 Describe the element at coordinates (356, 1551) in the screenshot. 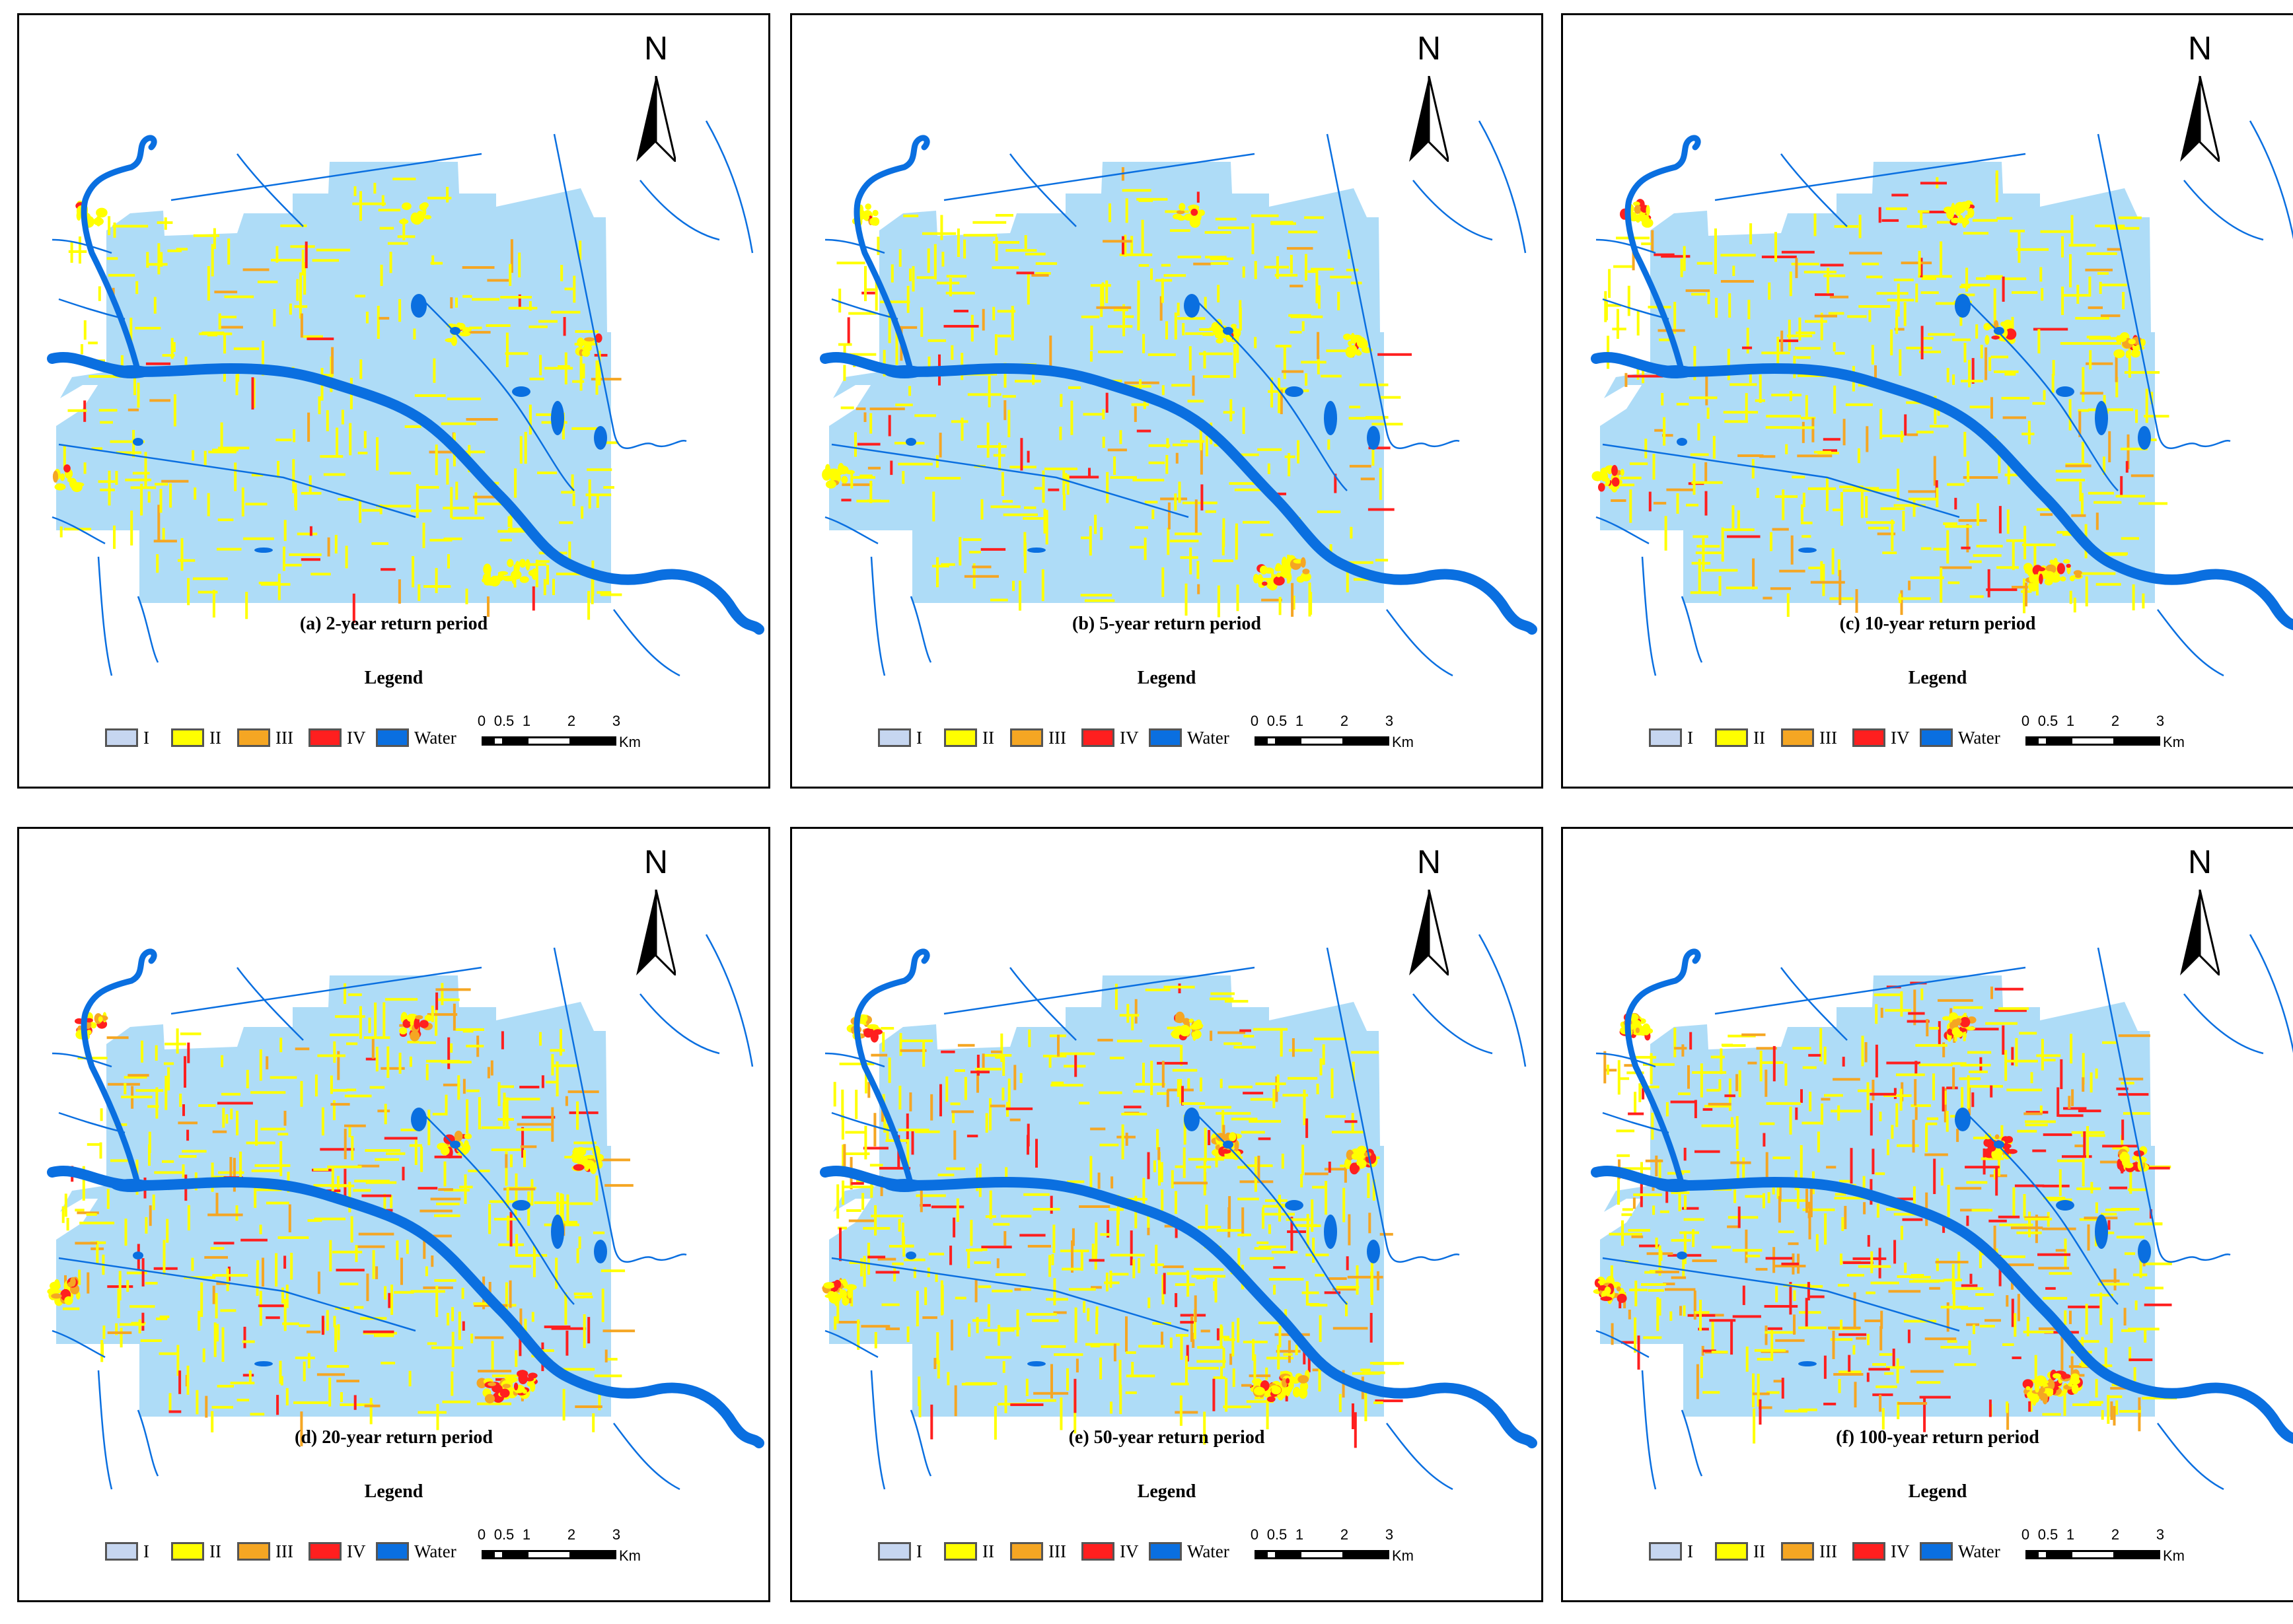

I see `legend-label: IV` at that location.